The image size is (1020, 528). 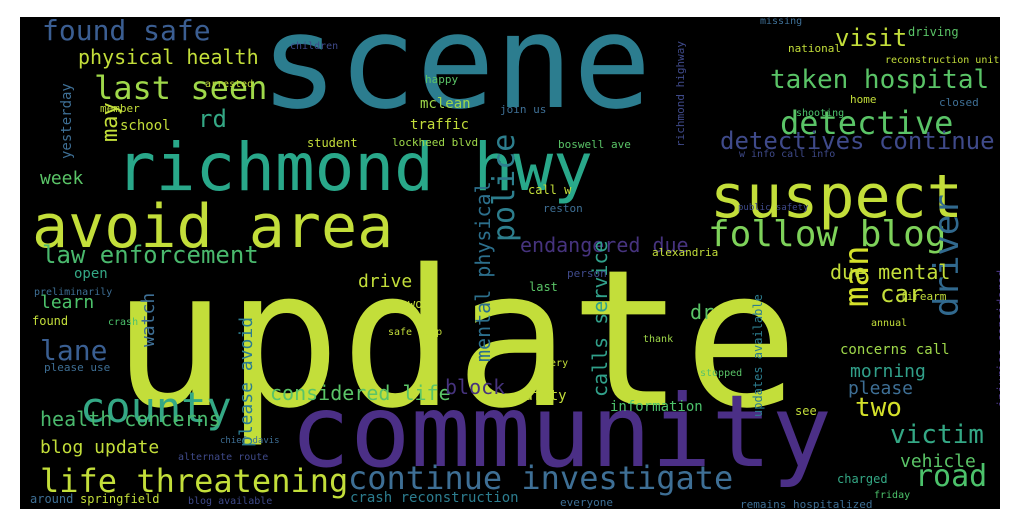 I want to click on word-detectives-continue: detectives continue, so click(x=857, y=141).